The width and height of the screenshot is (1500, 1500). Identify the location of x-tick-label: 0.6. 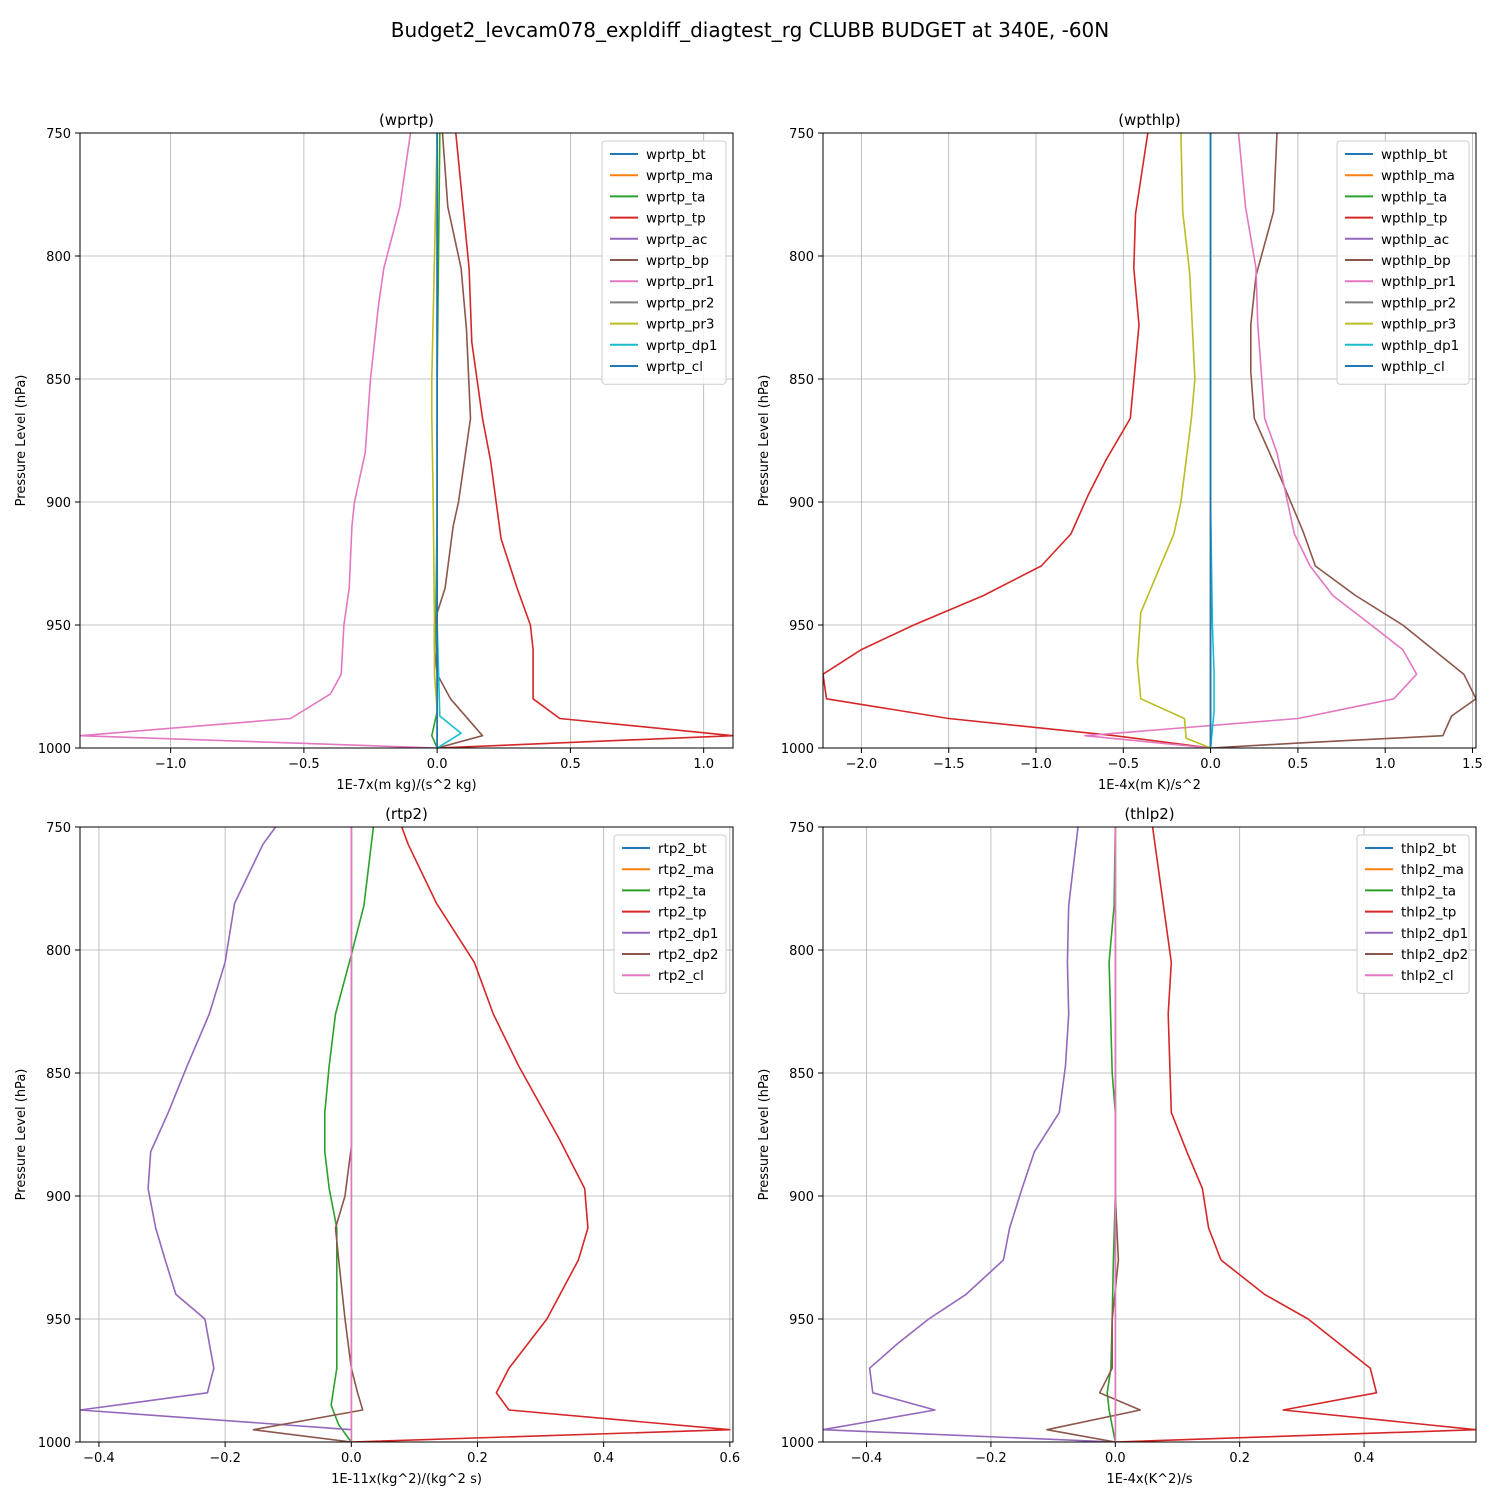
(730, 1458).